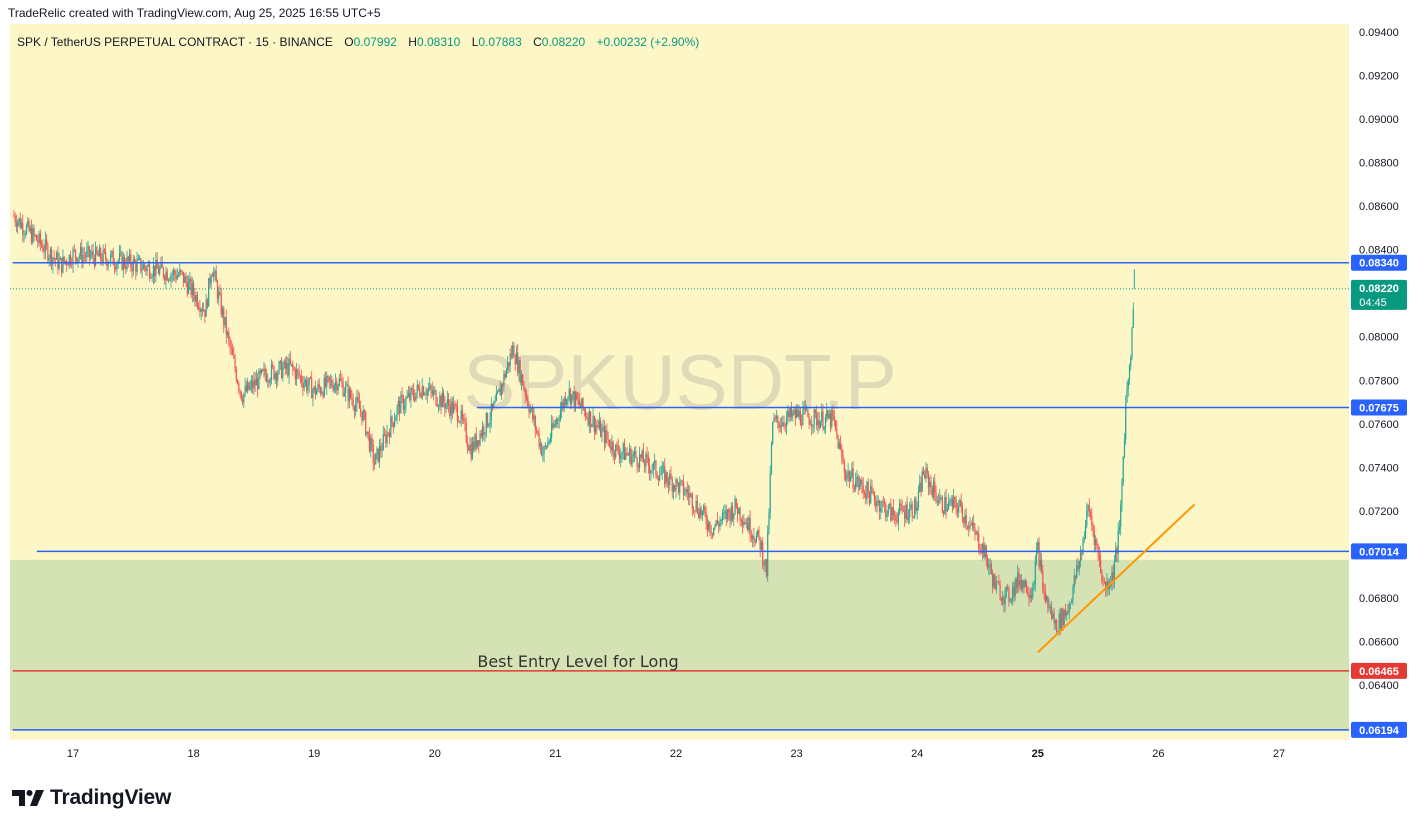  Describe the element at coordinates (91, 798) in the screenshot. I see `tradingview-logo: TradingView` at that location.